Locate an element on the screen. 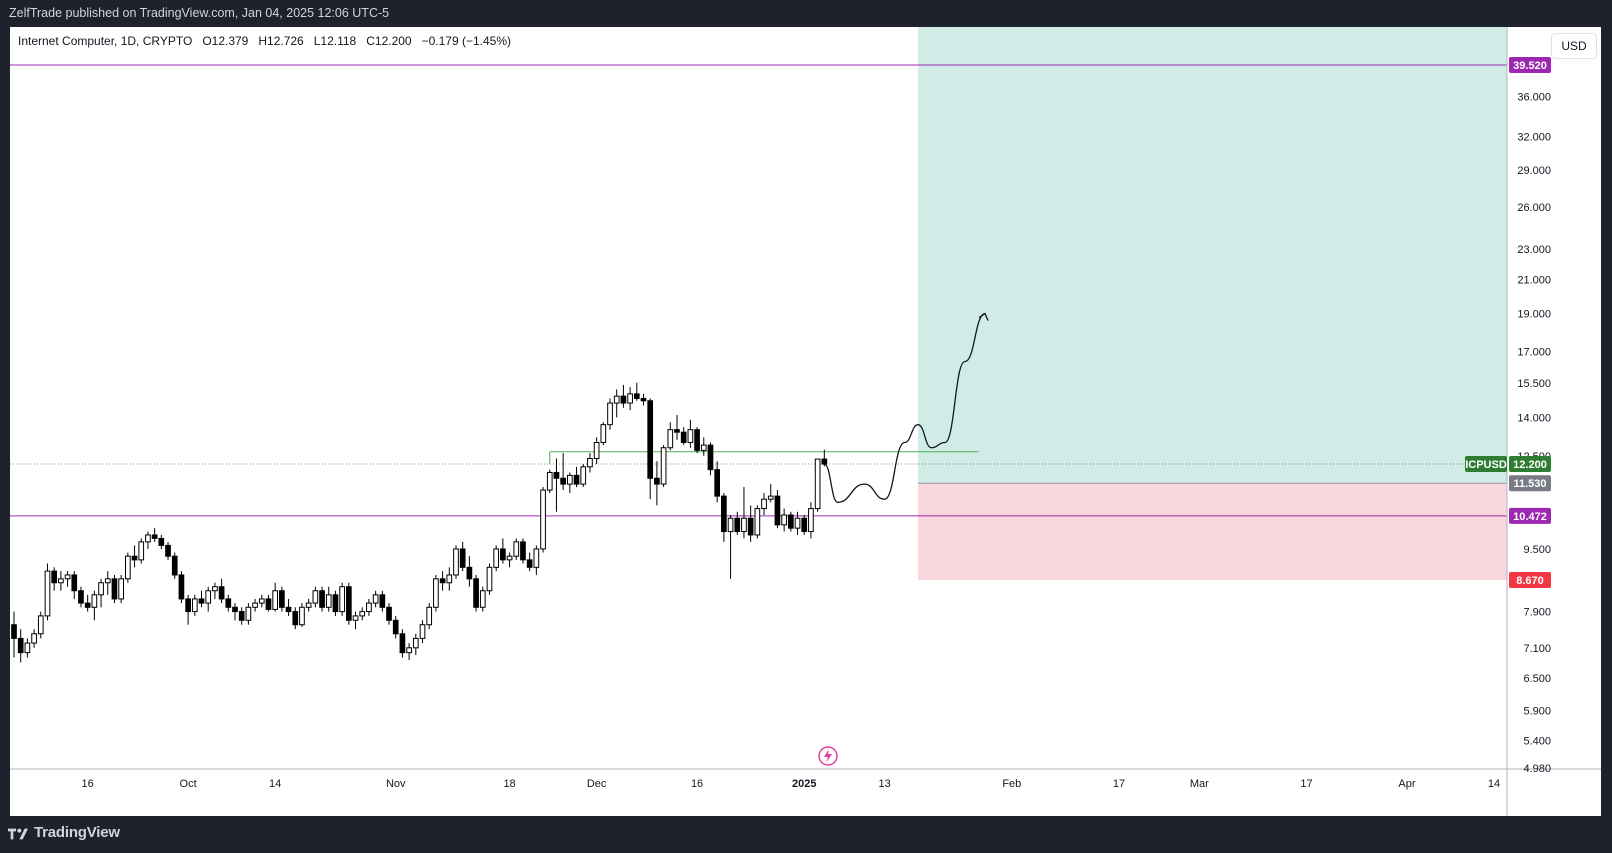 This screenshot has height=853, width=1612. legend-symbol: Internet Computer, 1D, CRYPTO is located at coordinates (105, 41).